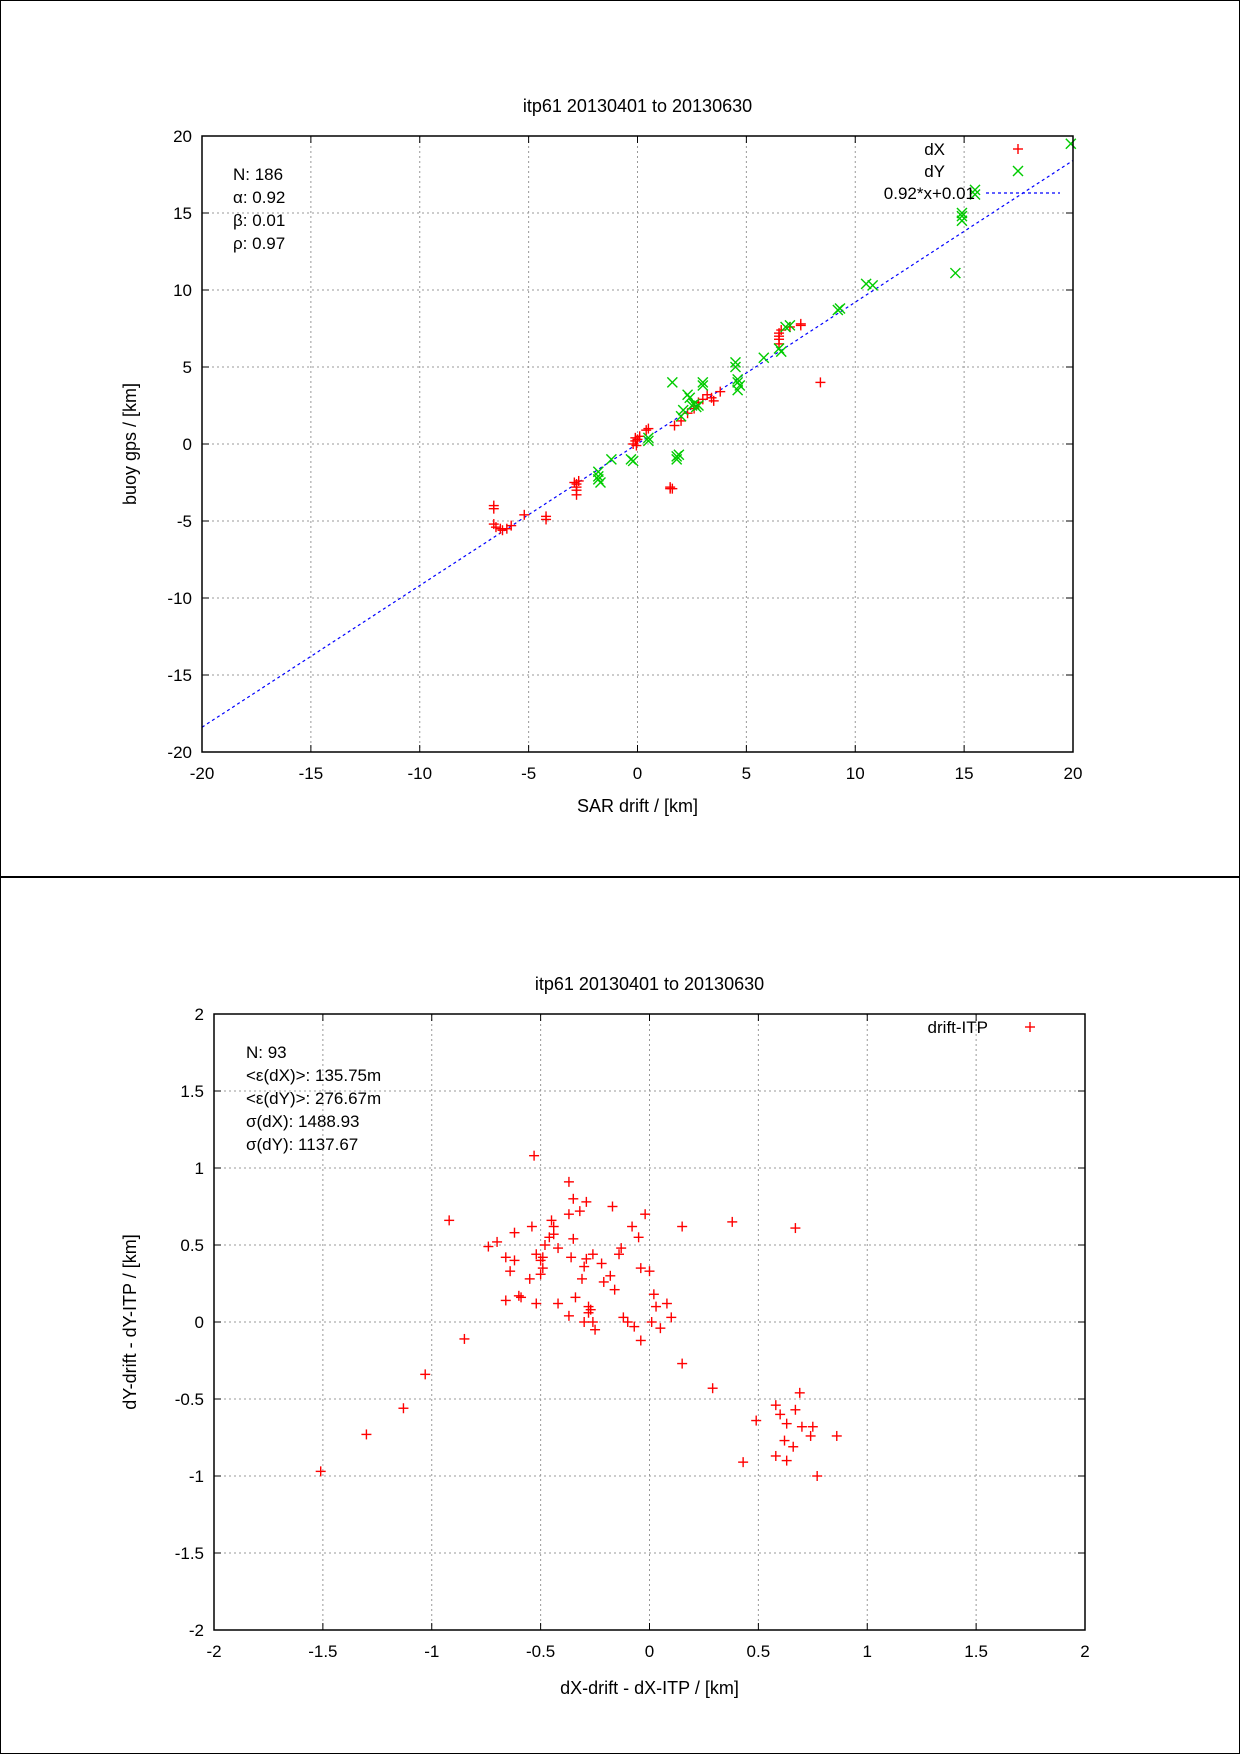 The image size is (1240, 1754). I want to click on chart1-y-tick-label: -10, so click(179, 598).